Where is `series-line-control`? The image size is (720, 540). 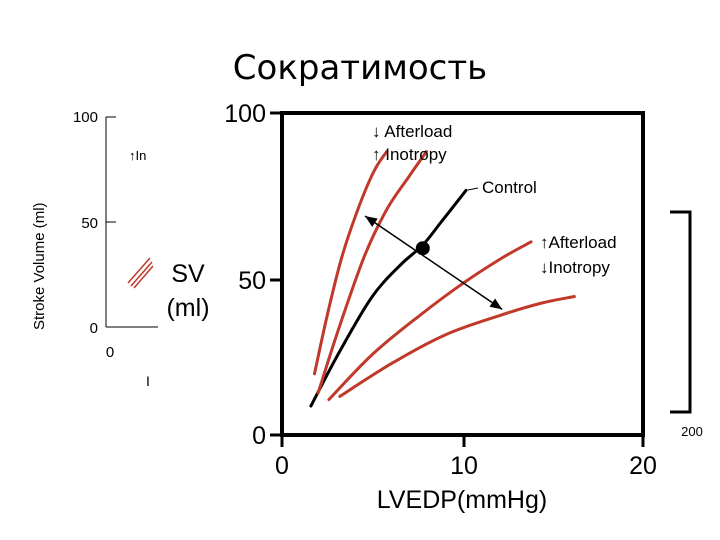
series-line-control is located at coordinates (388, 298).